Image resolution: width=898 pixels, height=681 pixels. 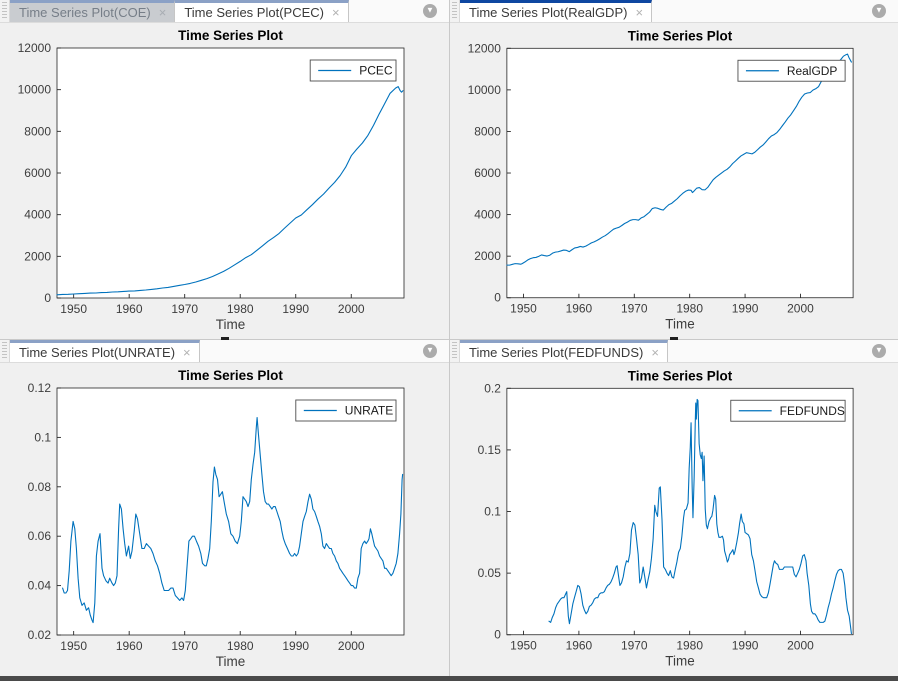 I want to click on legend: RealGDP, so click(x=791, y=70).